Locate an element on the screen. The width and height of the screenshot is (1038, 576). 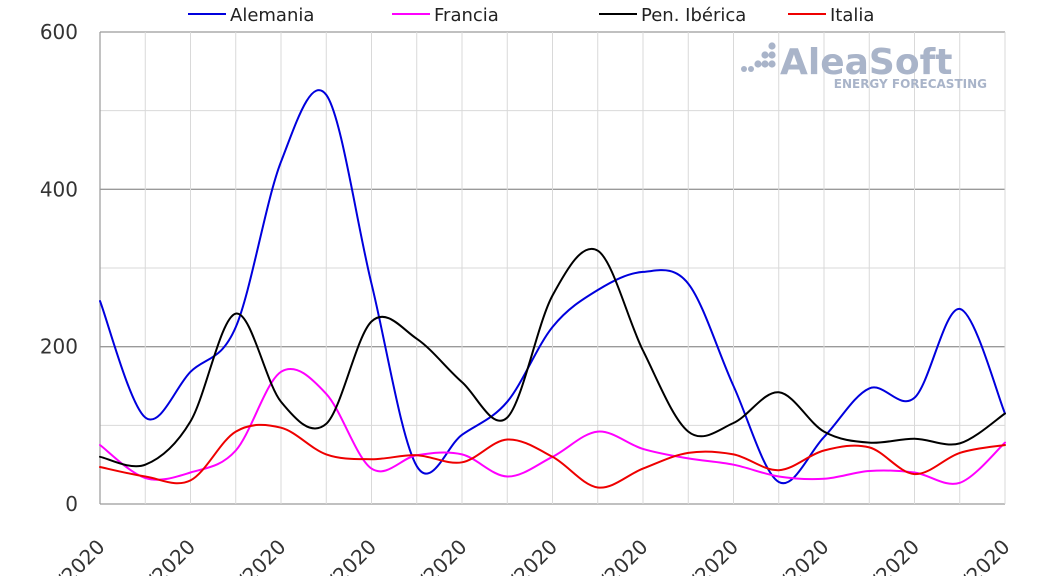
y-tick-label: 0 is located at coordinates (71, 504).